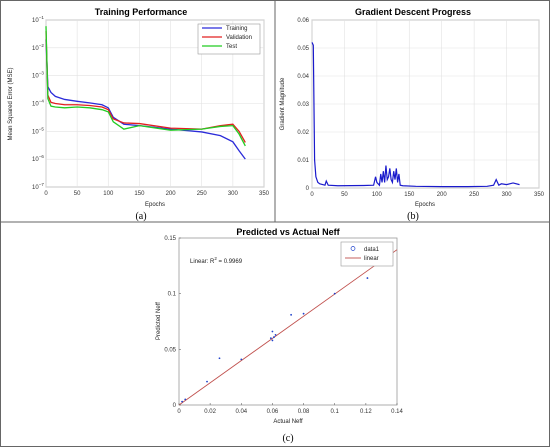 The image size is (550, 447). What do you see at coordinates (304, 412) in the screenshot?
I see `chart-c-xtick-4: 0.08` at bounding box center [304, 412].